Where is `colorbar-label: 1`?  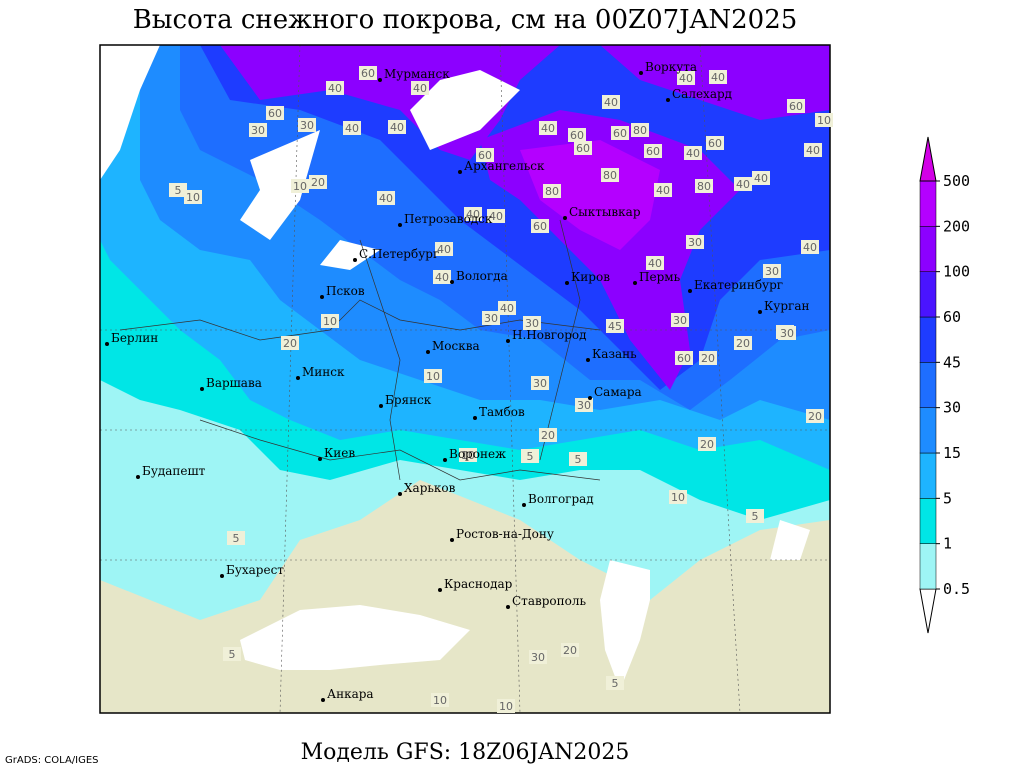 colorbar-label: 1 is located at coordinates (947, 544).